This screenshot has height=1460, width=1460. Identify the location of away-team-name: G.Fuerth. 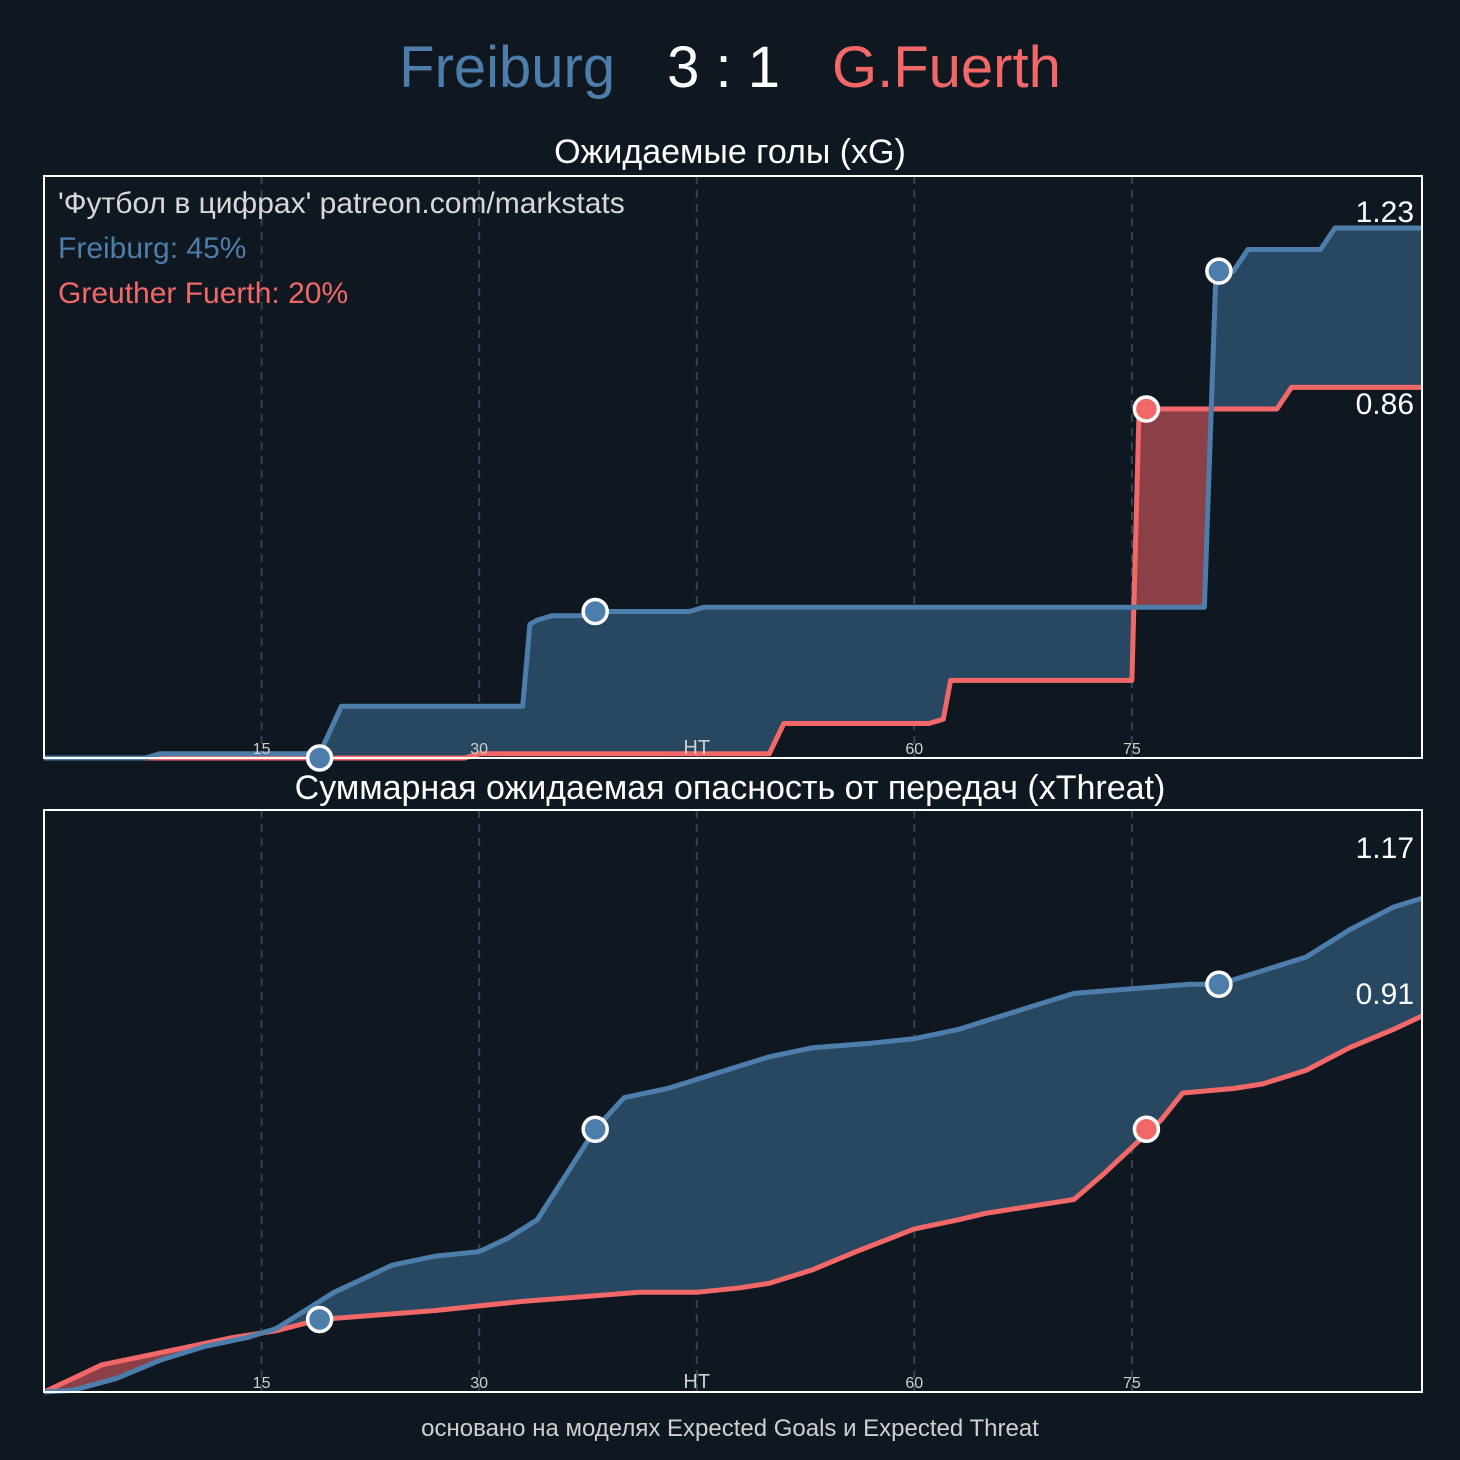
(946, 67).